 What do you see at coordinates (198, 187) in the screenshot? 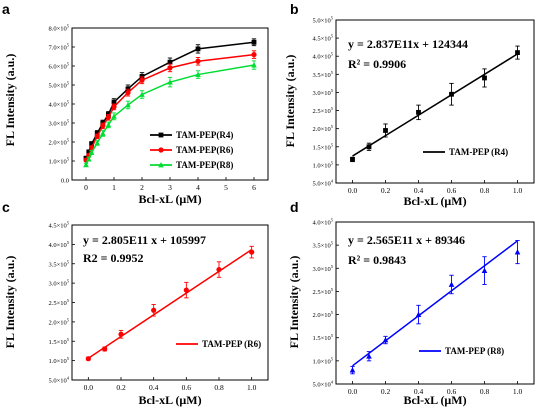
I see `x-tick-label: 4` at bounding box center [198, 187].